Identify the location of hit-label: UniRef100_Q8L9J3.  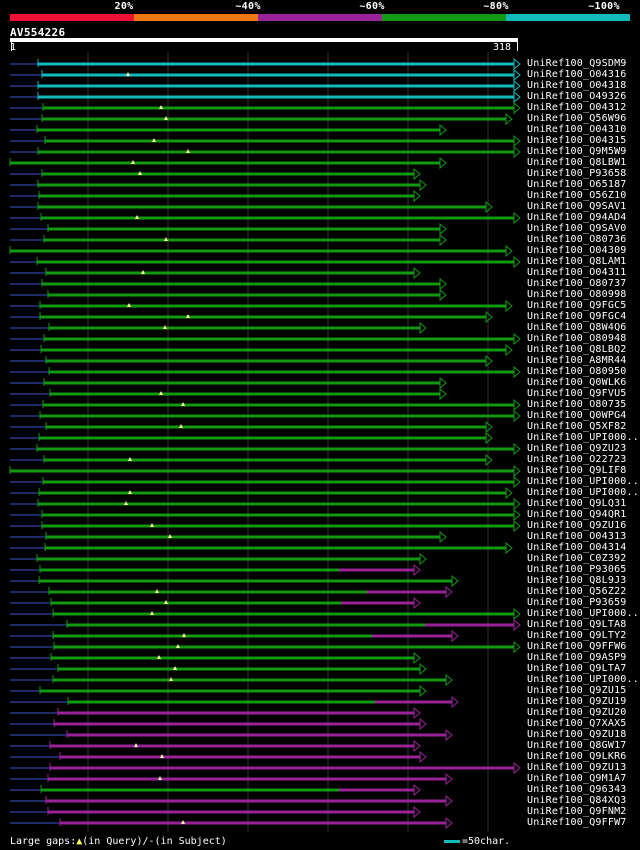
(577, 580).